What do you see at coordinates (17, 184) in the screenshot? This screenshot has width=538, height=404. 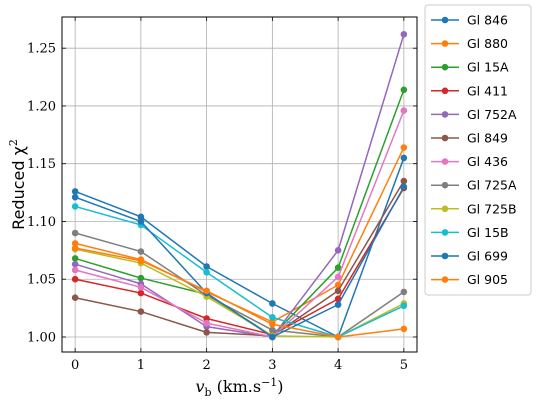 I see `y-axis-title: Reduced χ2` at bounding box center [17, 184].